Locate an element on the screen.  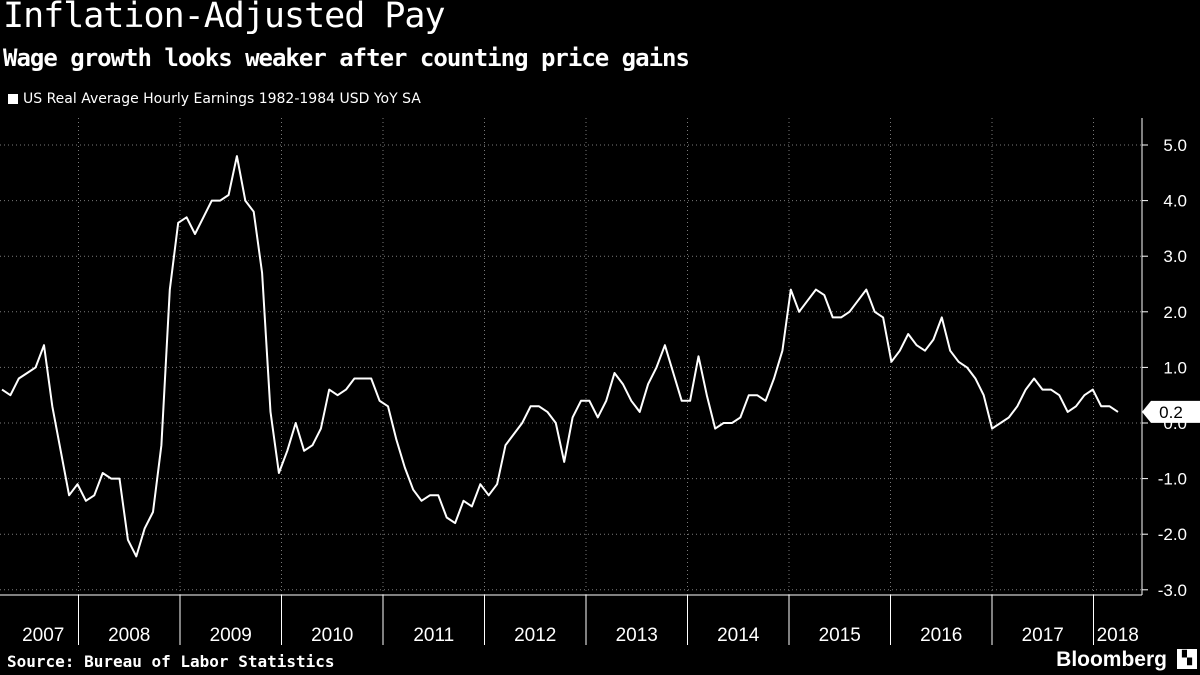
x-tick-label: 2011 is located at coordinates (433, 635).